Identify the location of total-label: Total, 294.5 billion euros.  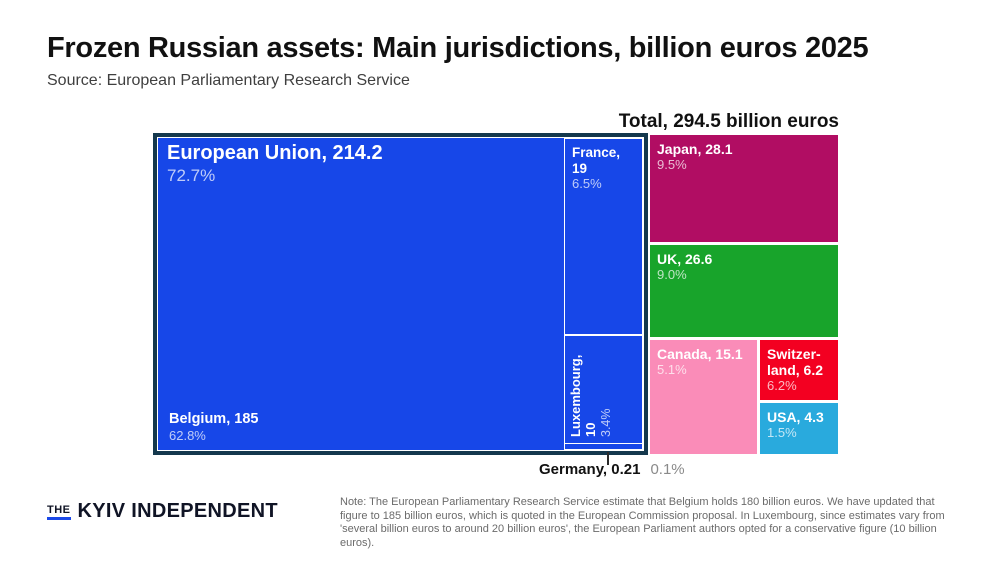
(728, 121).